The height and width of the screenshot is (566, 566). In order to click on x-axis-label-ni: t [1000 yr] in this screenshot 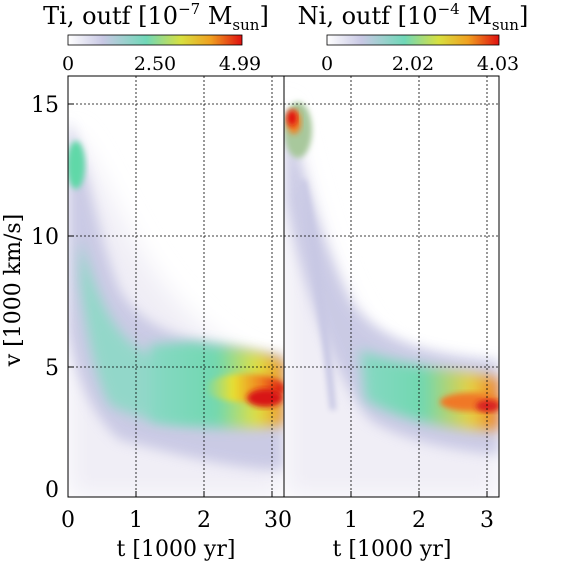, I will do `click(392, 549)`.